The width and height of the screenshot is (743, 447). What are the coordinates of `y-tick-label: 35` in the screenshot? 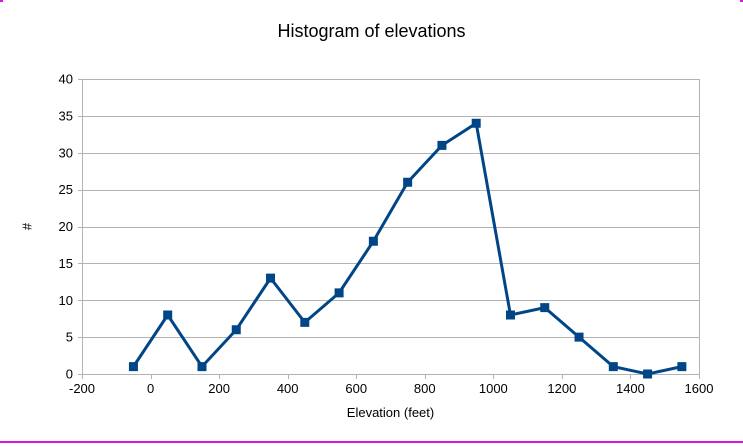 It's located at (66, 115).